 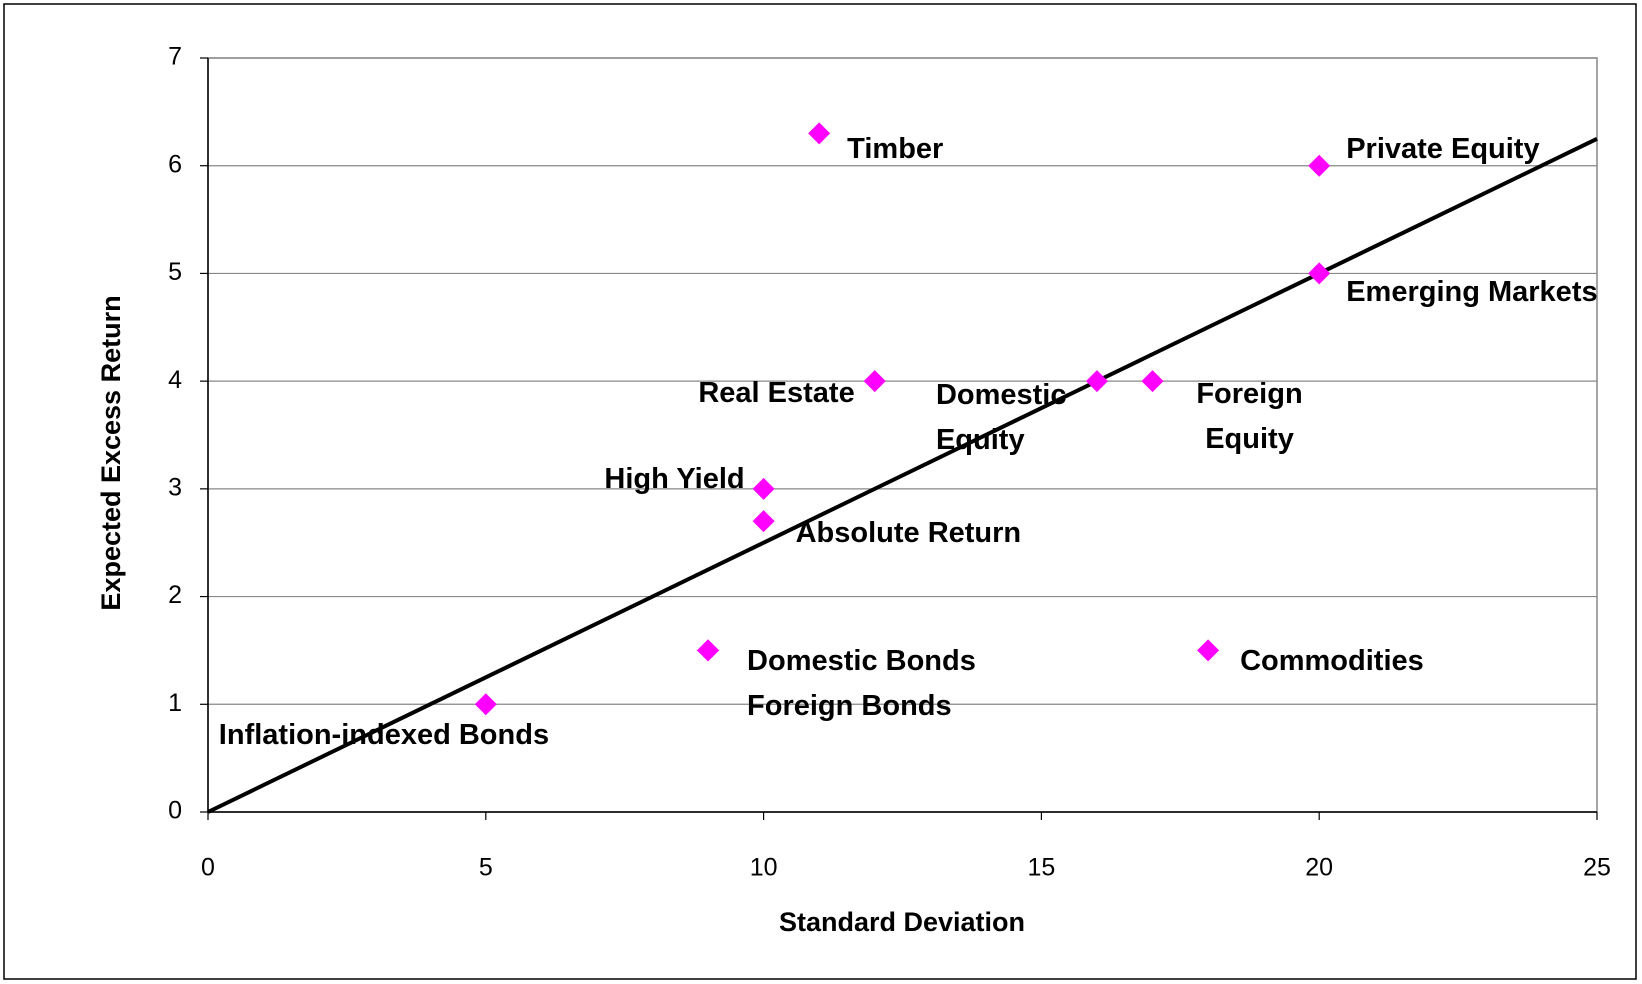 What do you see at coordinates (902, 922) in the screenshot?
I see `x-axis-label: Standard Deviation` at bounding box center [902, 922].